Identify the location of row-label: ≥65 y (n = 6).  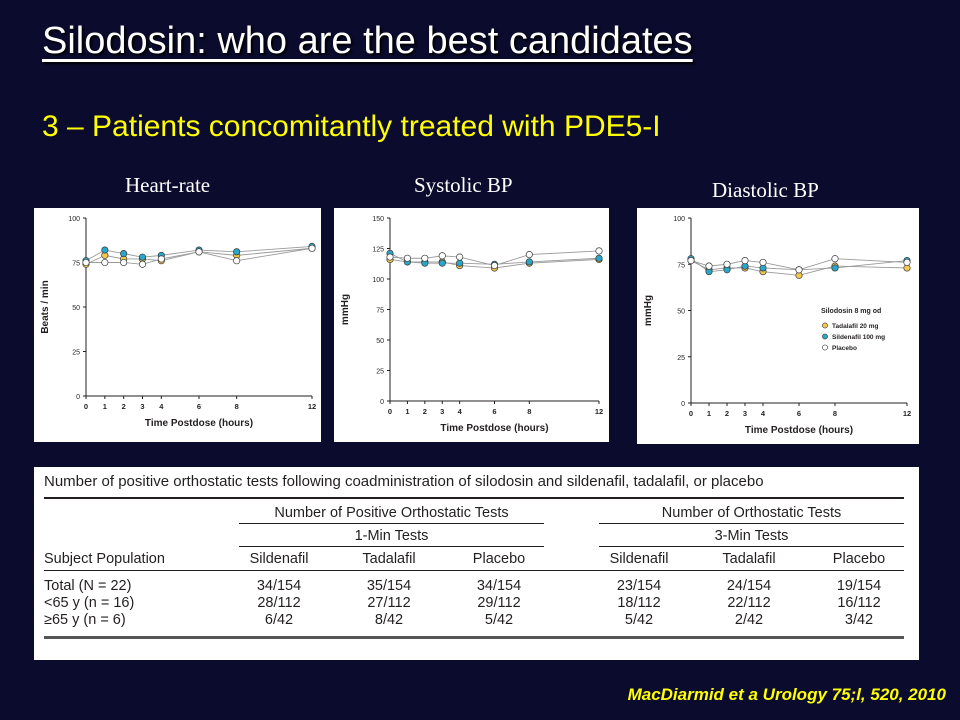
(85, 620).